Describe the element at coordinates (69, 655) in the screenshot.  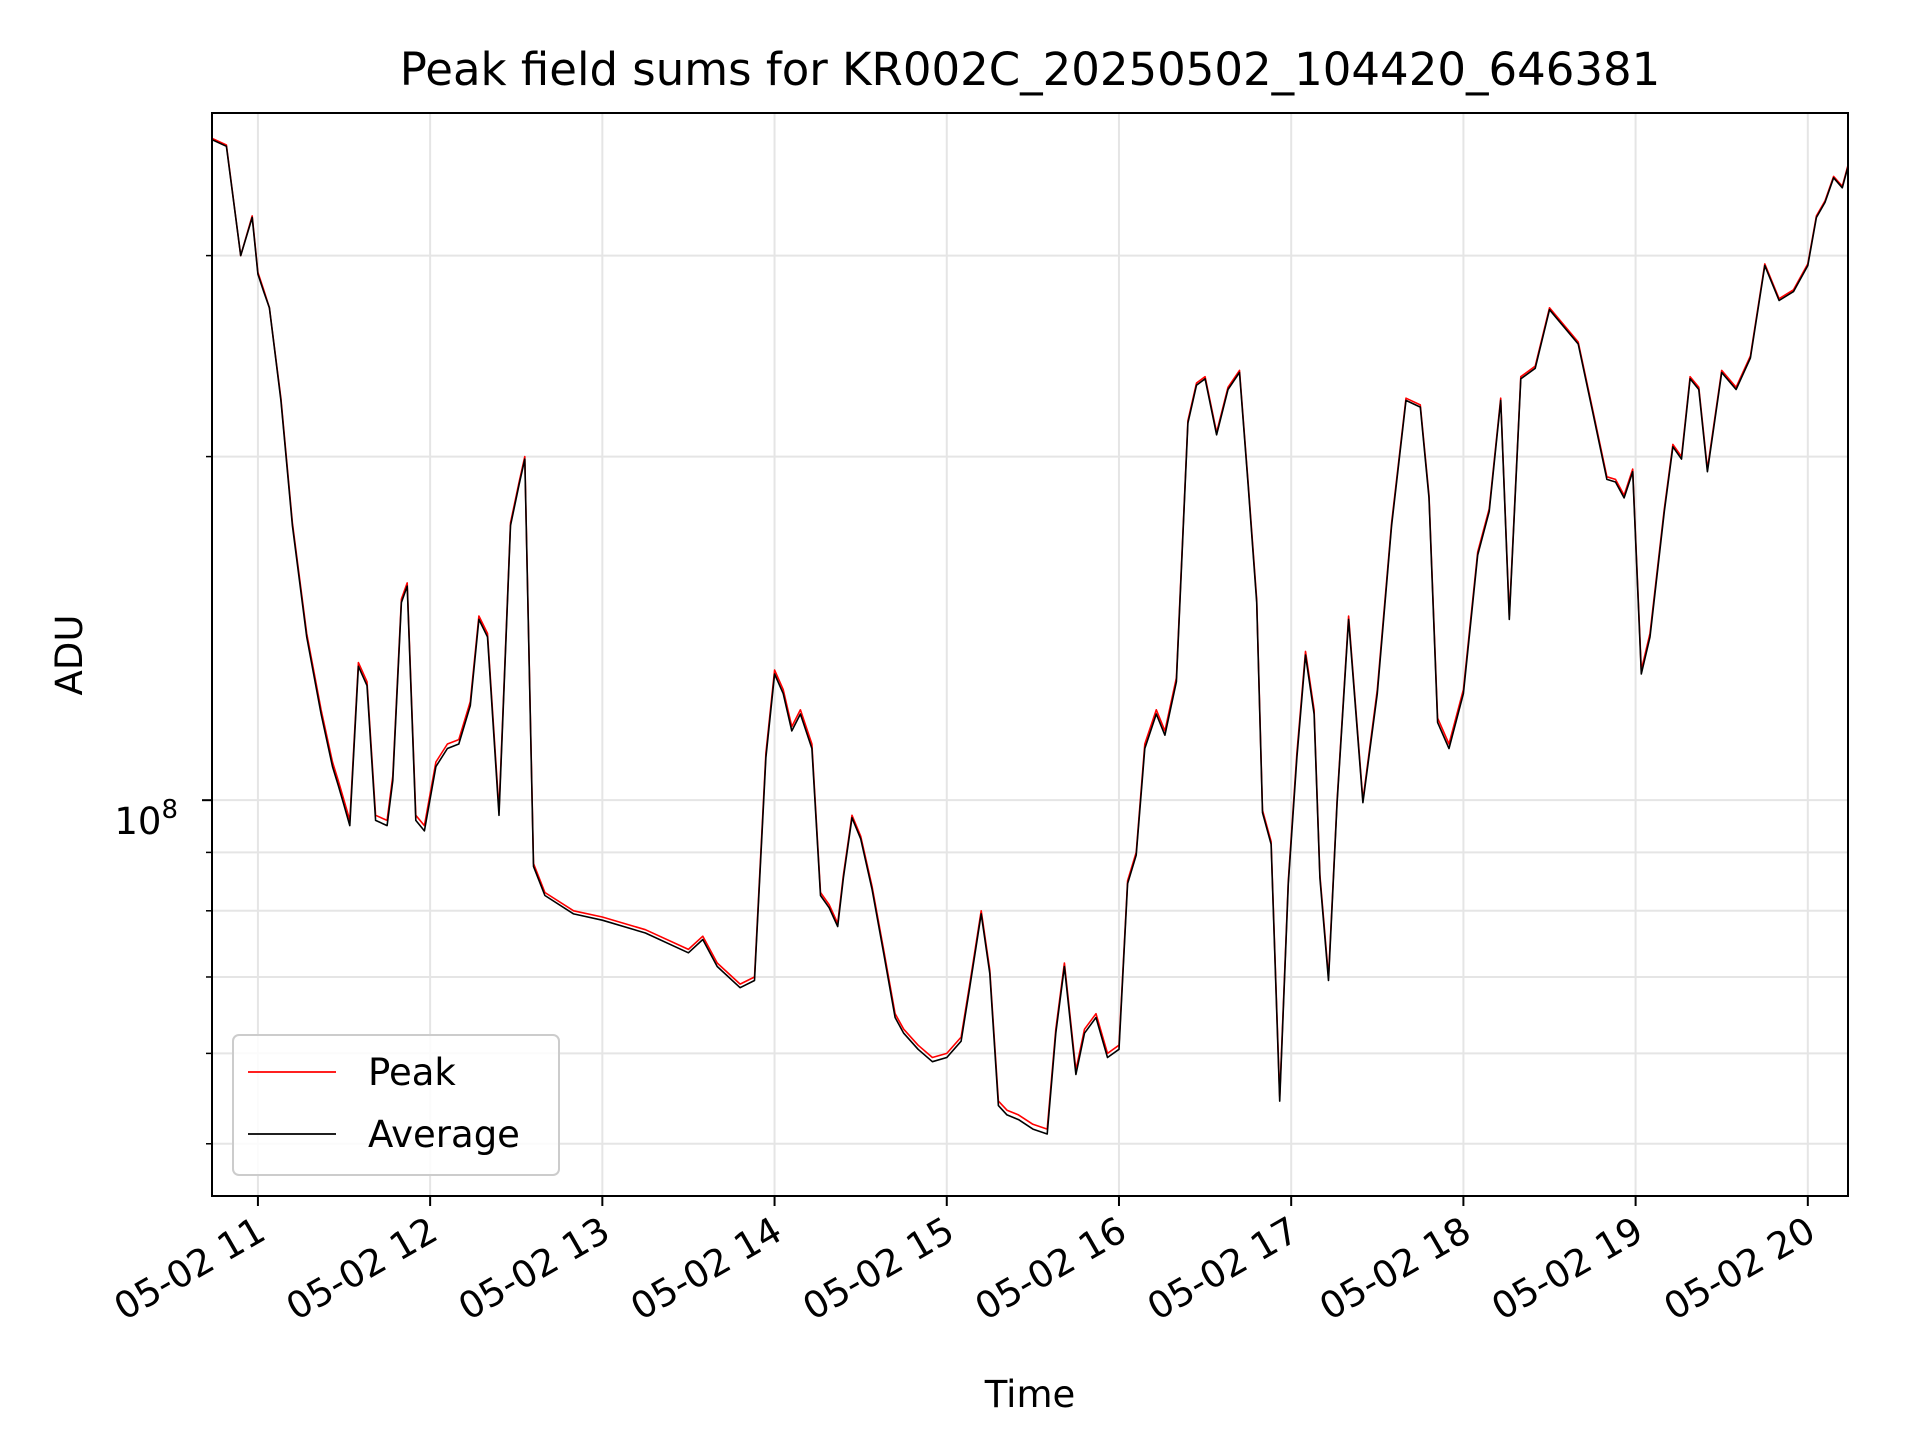
I see `y-axis-label: ADU` at that location.